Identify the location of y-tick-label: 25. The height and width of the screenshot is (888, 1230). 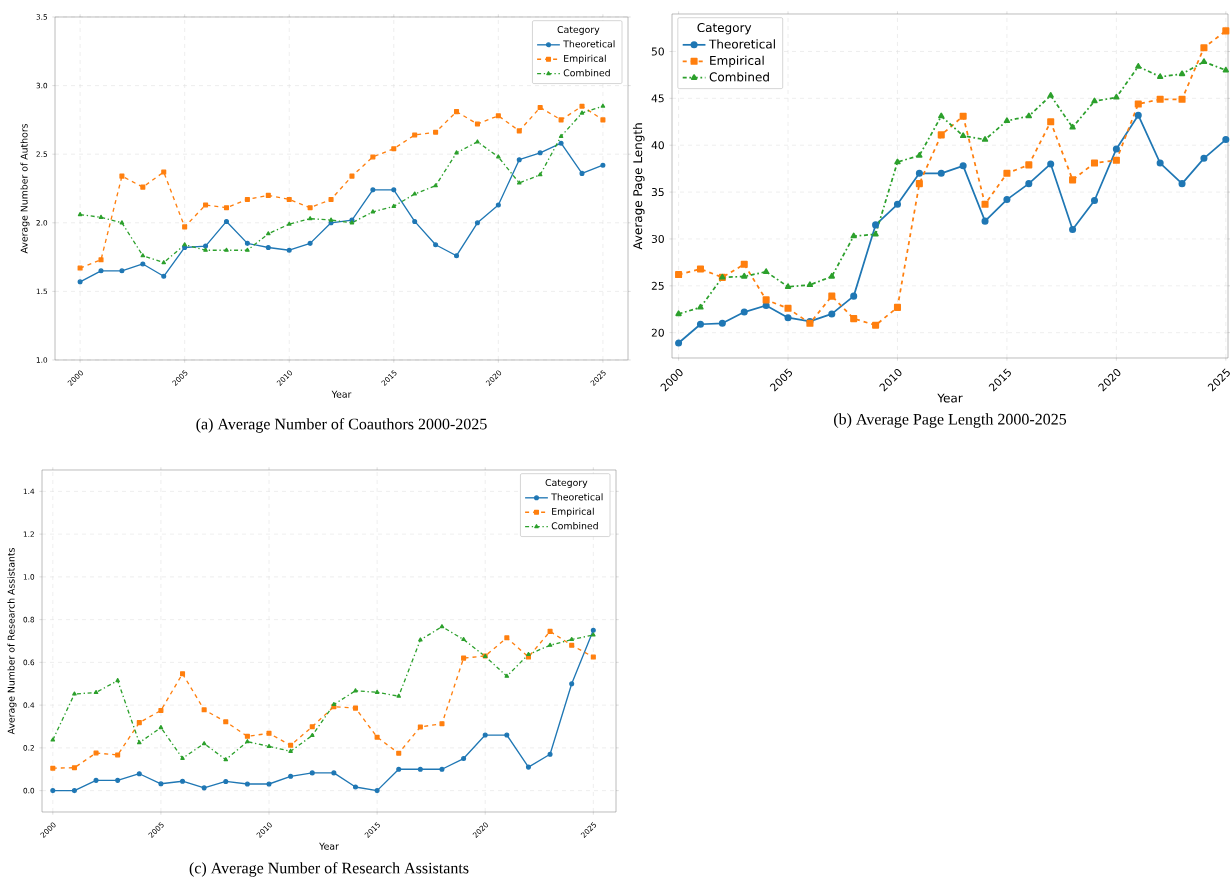
(657, 285).